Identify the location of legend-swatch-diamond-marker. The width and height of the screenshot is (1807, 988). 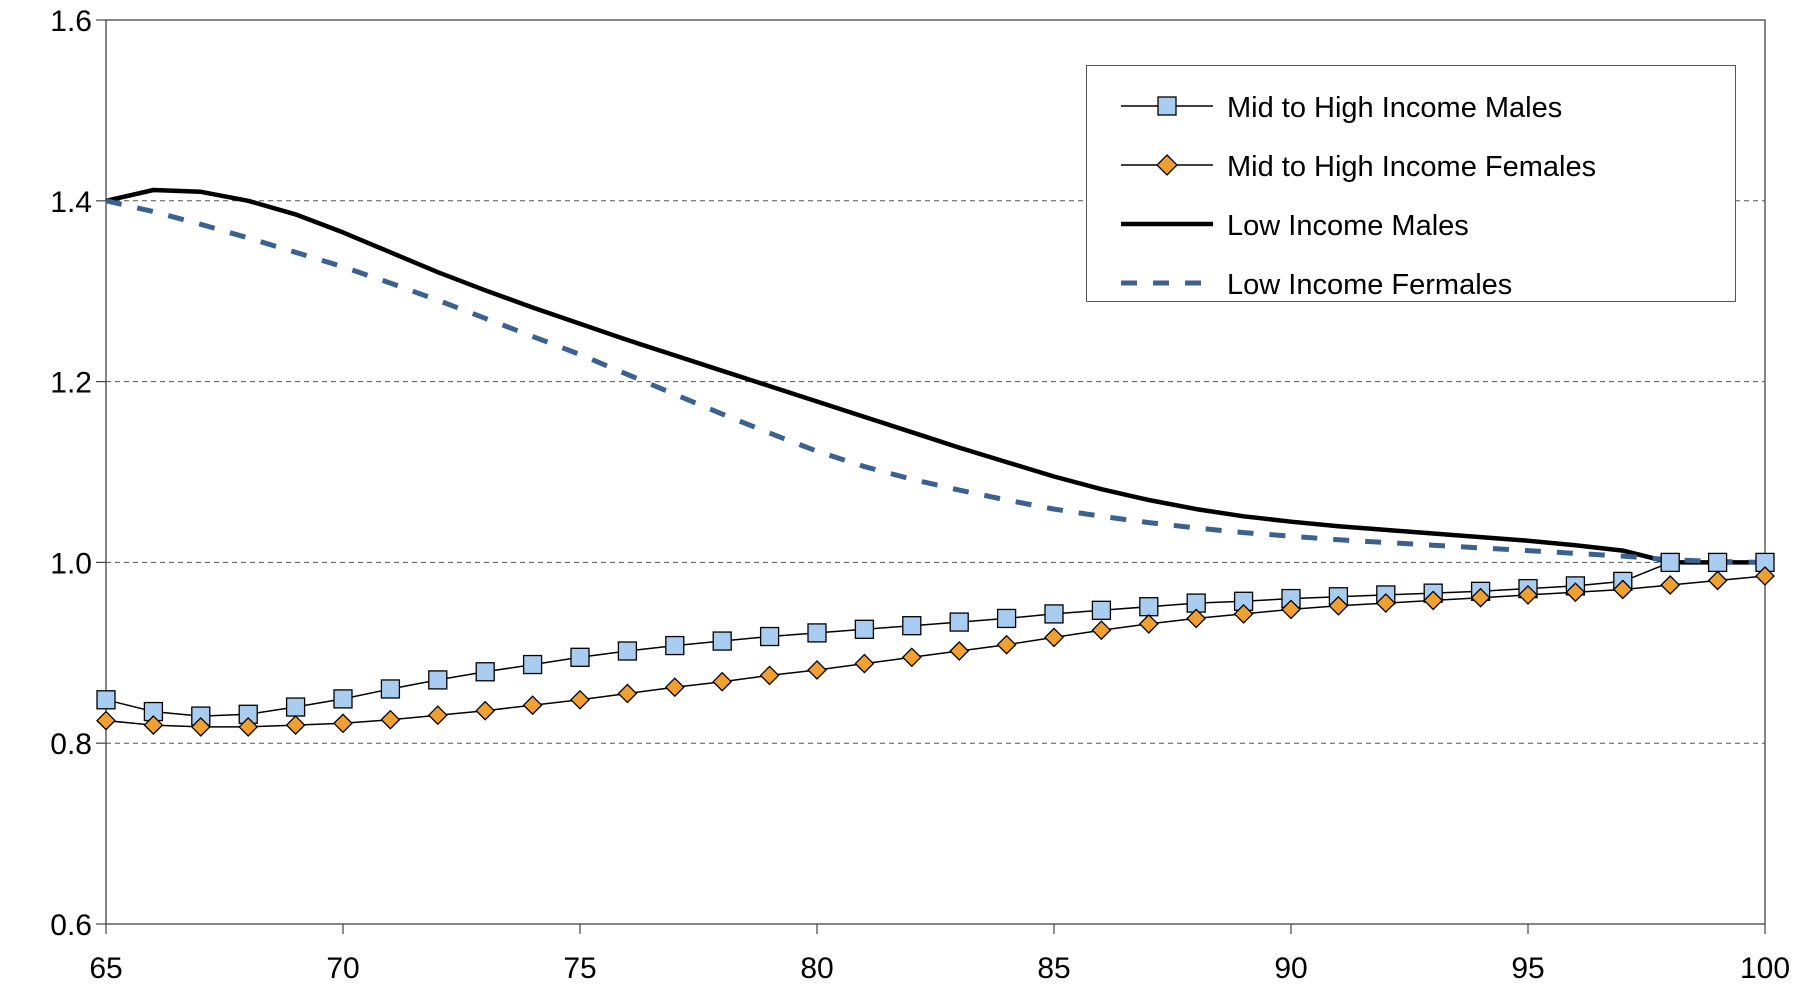
(1167, 165).